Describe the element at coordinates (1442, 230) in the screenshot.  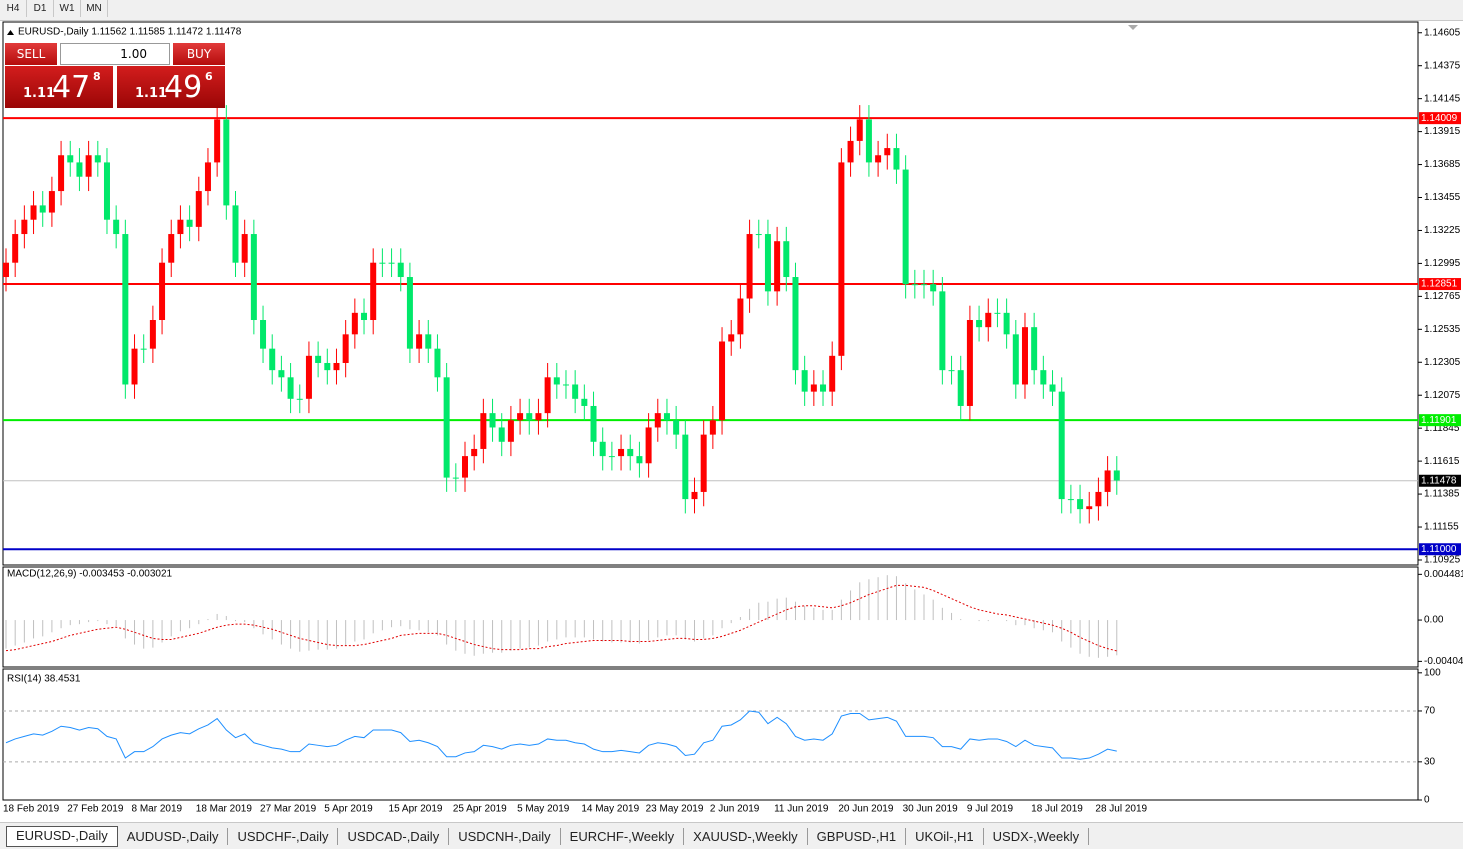
I see `y-tick-label: 1.13225` at that location.